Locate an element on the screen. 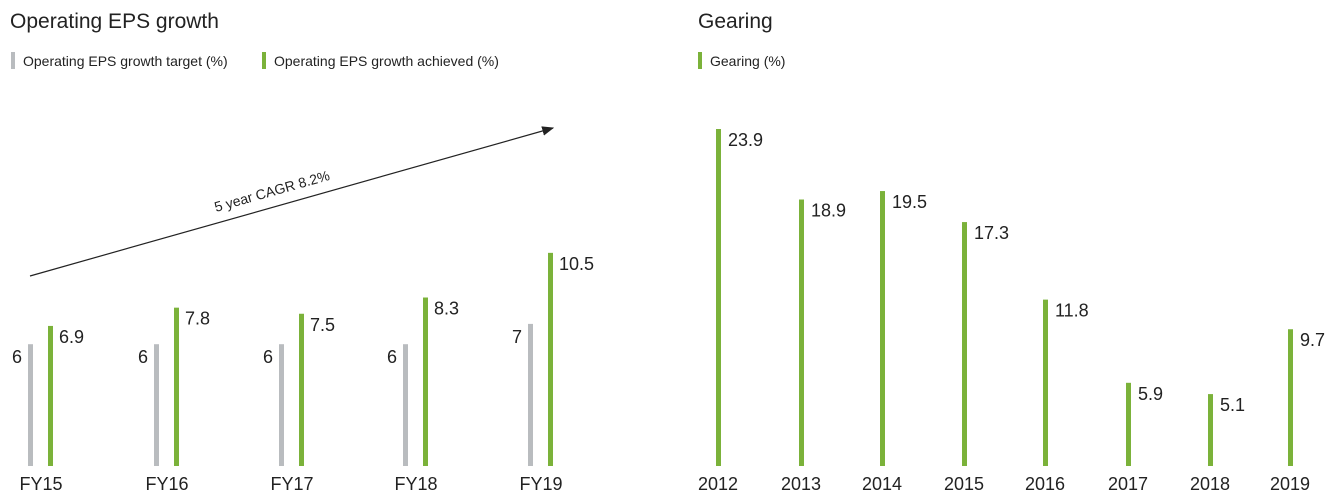  eps-achieved-label: 6.9 is located at coordinates (71, 337).